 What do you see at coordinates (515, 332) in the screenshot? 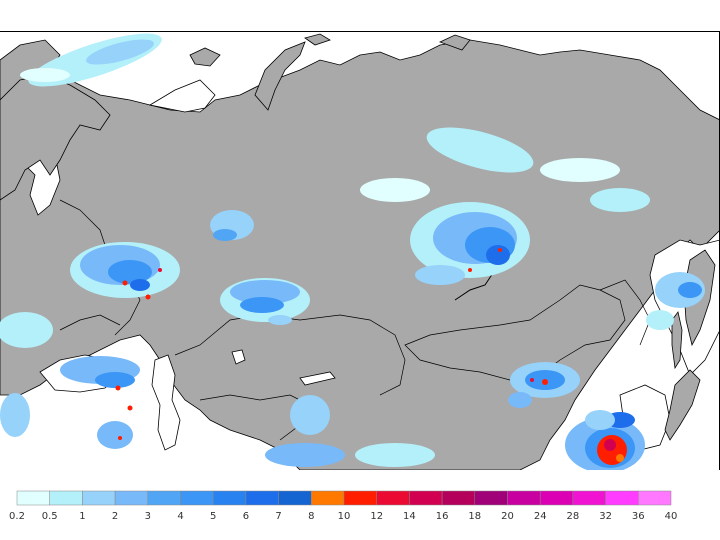
I see `border-mongolia` at bounding box center [515, 332].